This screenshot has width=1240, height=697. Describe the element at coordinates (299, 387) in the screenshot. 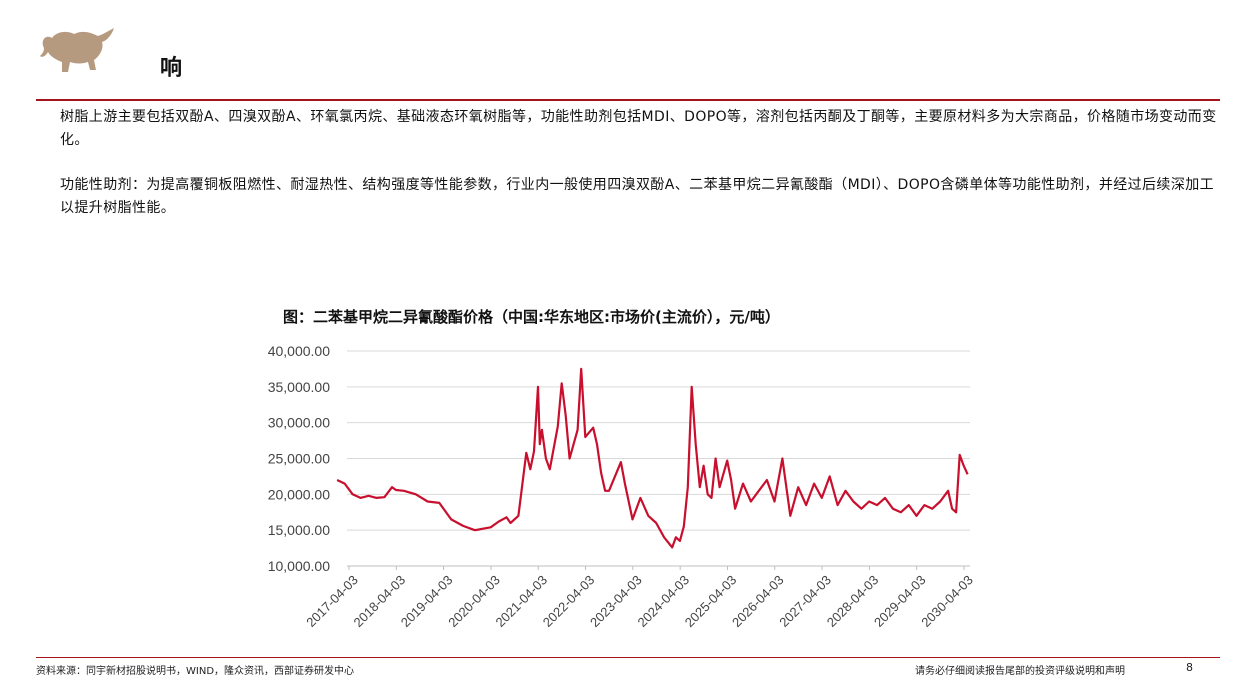

I see `y-tick-label: 35,000.00` at that location.